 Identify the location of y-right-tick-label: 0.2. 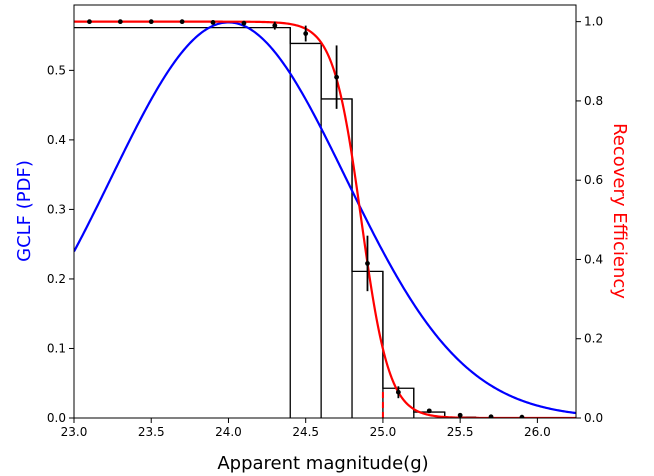
(593, 339).